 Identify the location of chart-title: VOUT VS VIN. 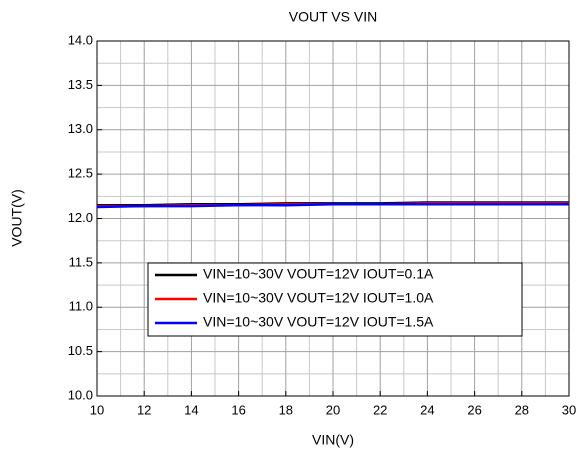
(333, 17).